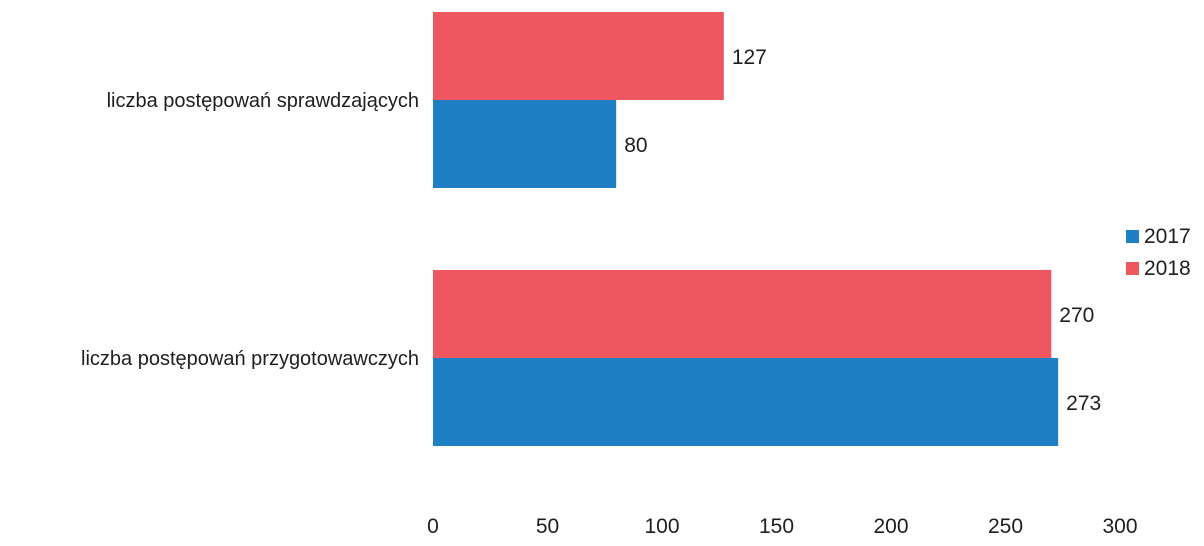 The image size is (1204, 546). I want to click on x-tick-label: 50, so click(547, 526).